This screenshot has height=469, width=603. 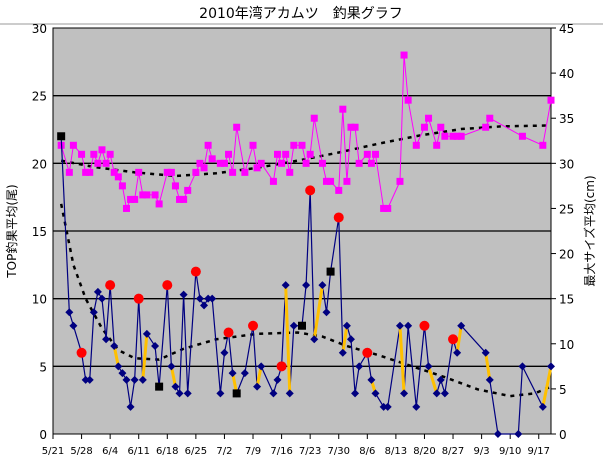 What do you see at coordinates (563, 435) in the screenshot?
I see `y2-tick-label: 0` at bounding box center [563, 435].